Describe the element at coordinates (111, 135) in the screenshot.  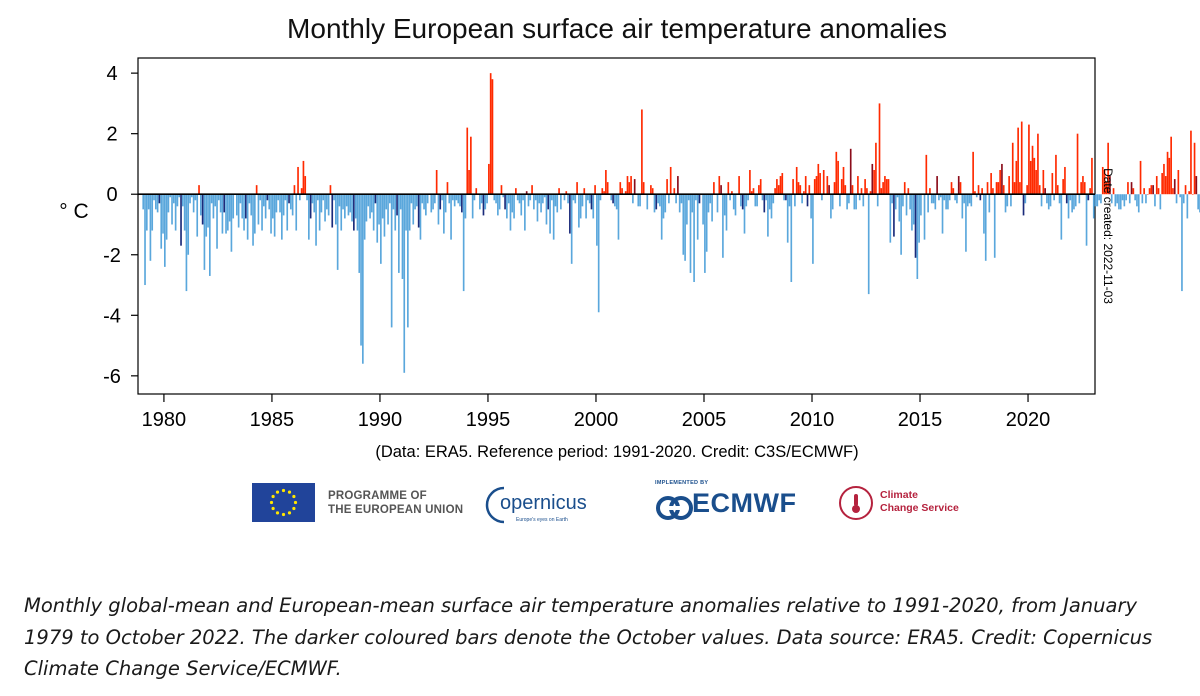
I see `y-tick-label: 2` at that location.